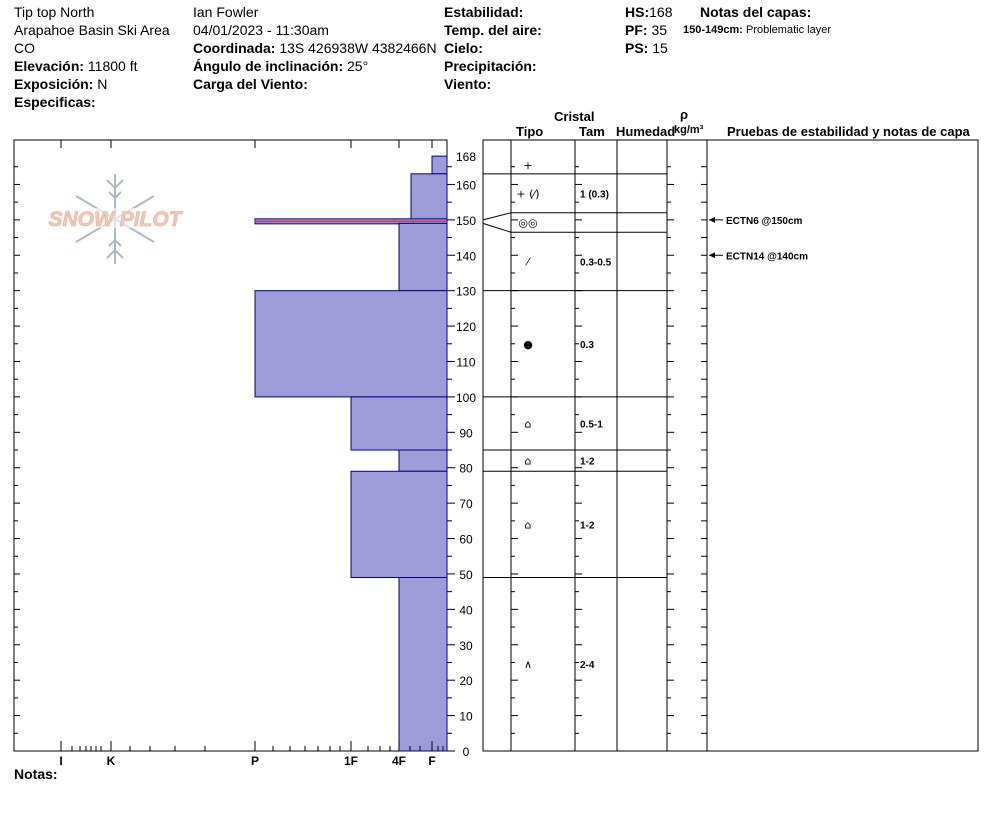 Image resolution: width=994 pixels, height=840 pixels. I want to click on slope-angle: Ángulo de inclinación: 25°, so click(280, 66).